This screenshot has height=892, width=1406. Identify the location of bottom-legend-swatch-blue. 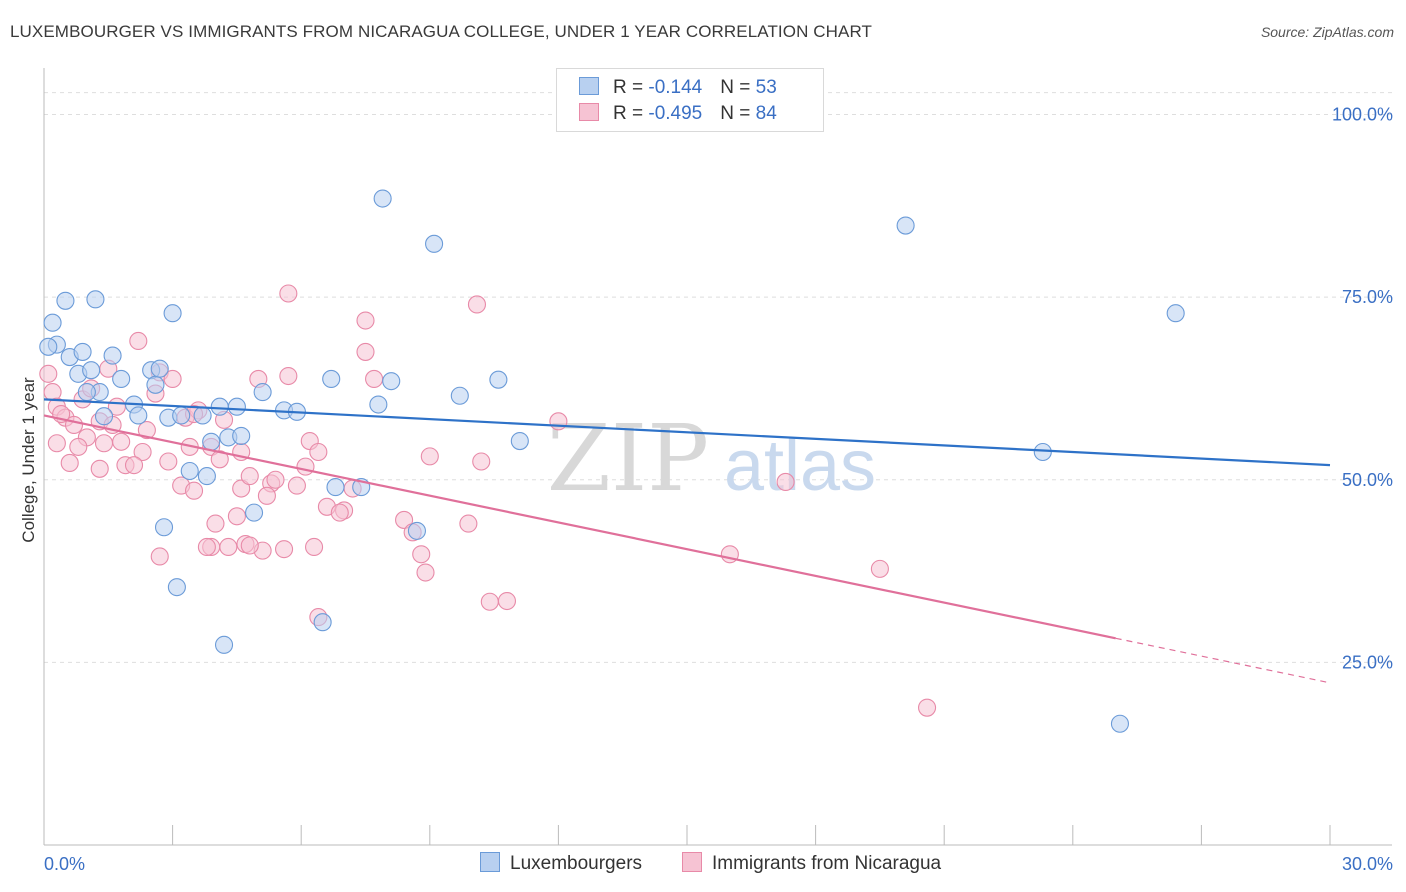
(490, 862).